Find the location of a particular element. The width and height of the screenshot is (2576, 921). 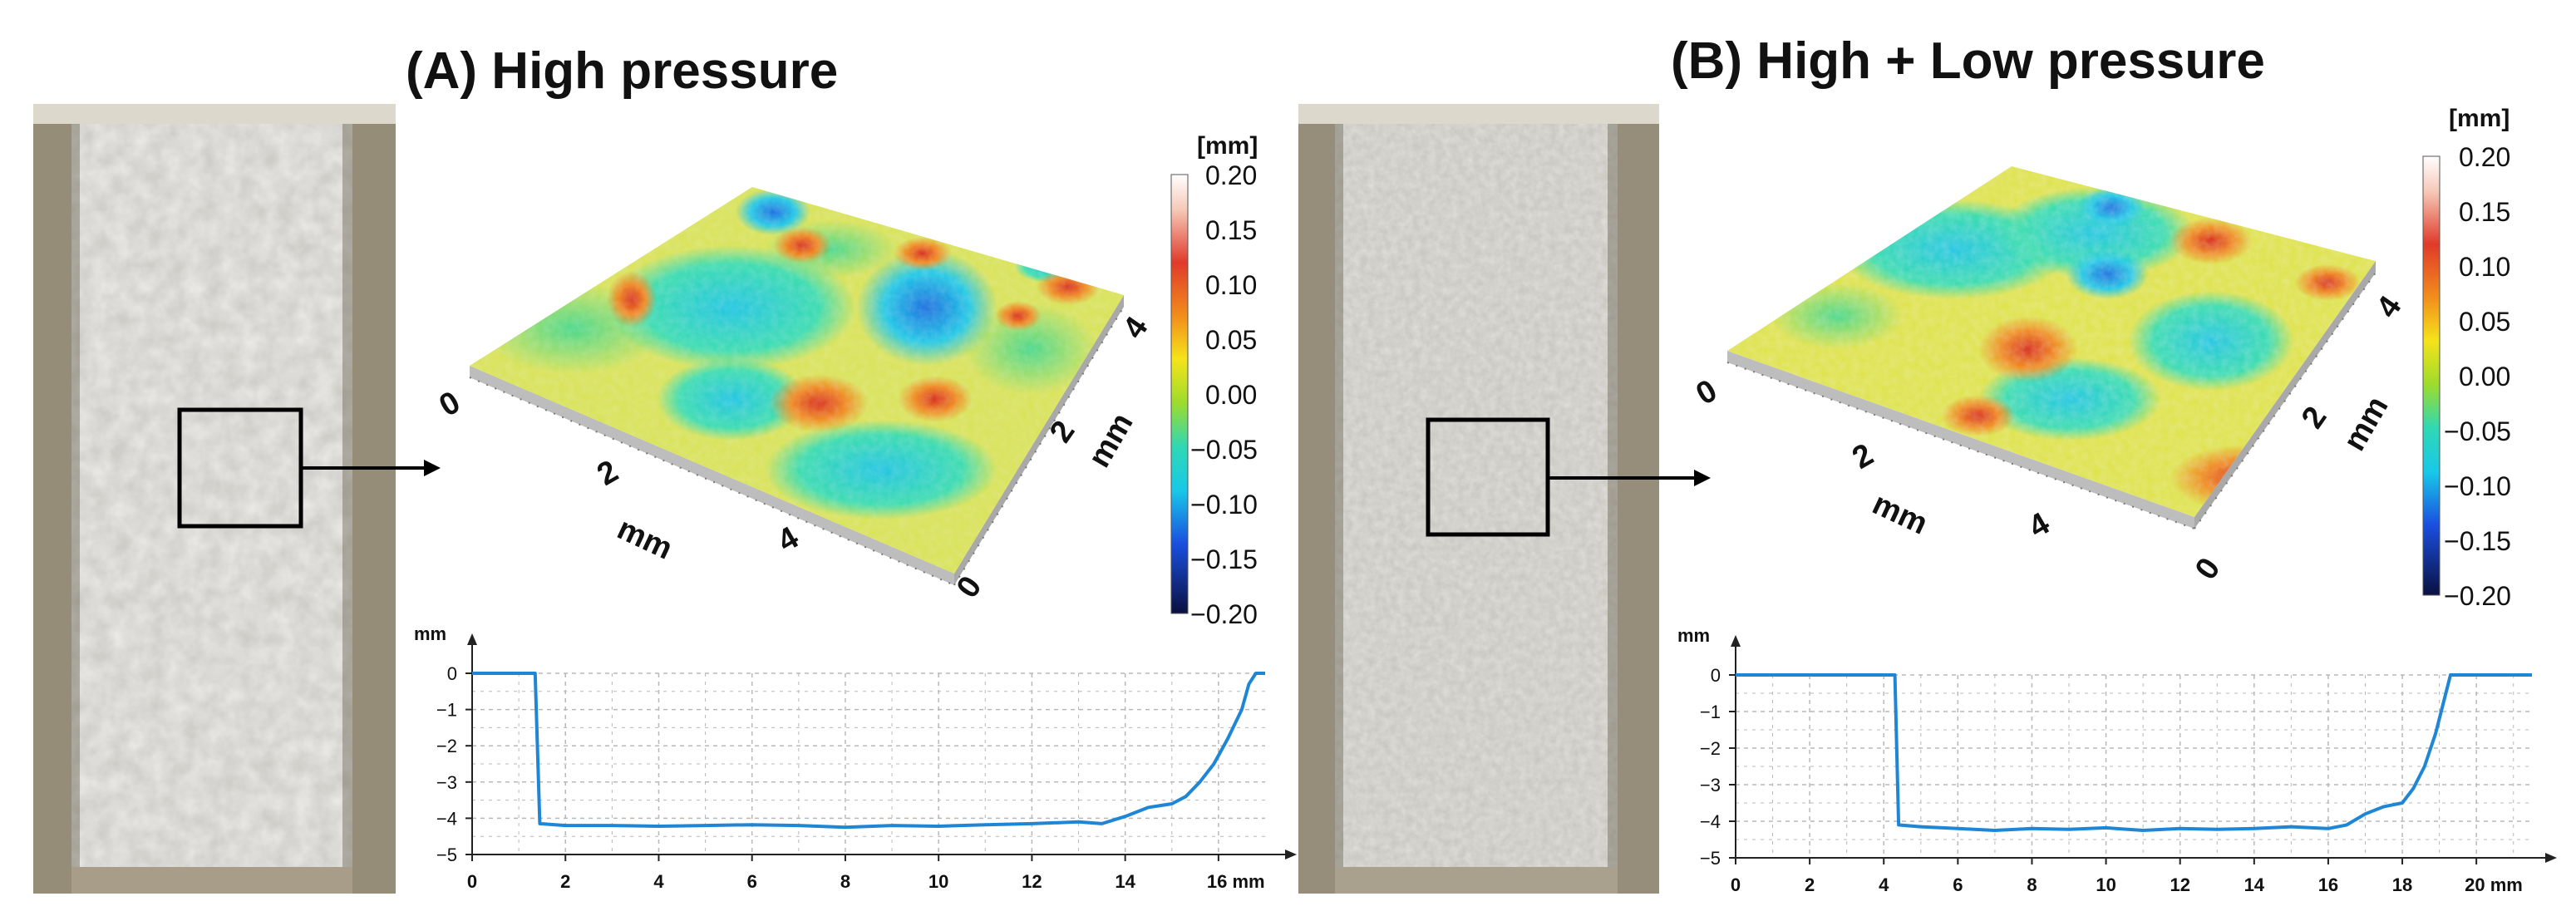

a-surface-x-tick-4: 4 is located at coordinates (788, 540).